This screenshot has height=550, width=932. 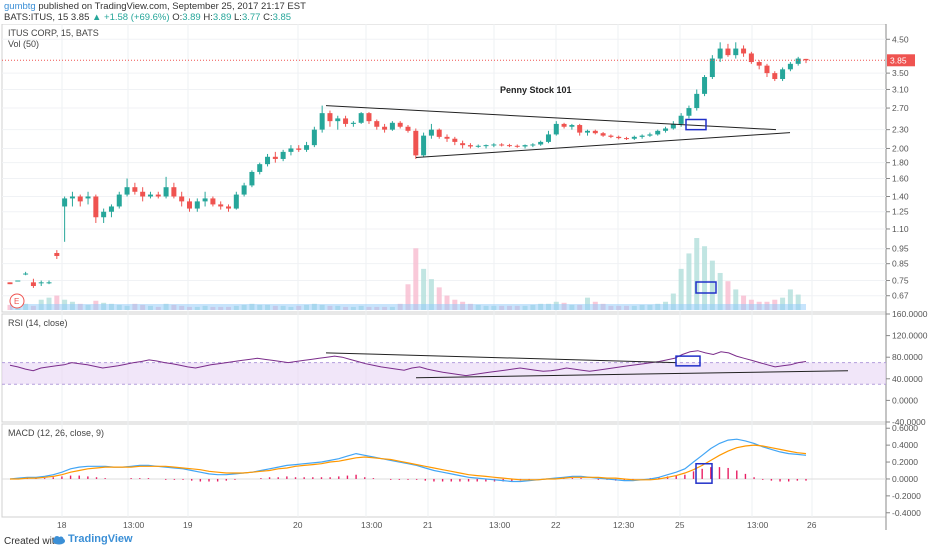 What do you see at coordinates (900, 281) in the screenshot?
I see `y-tick-label: 0.75` at bounding box center [900, 281].